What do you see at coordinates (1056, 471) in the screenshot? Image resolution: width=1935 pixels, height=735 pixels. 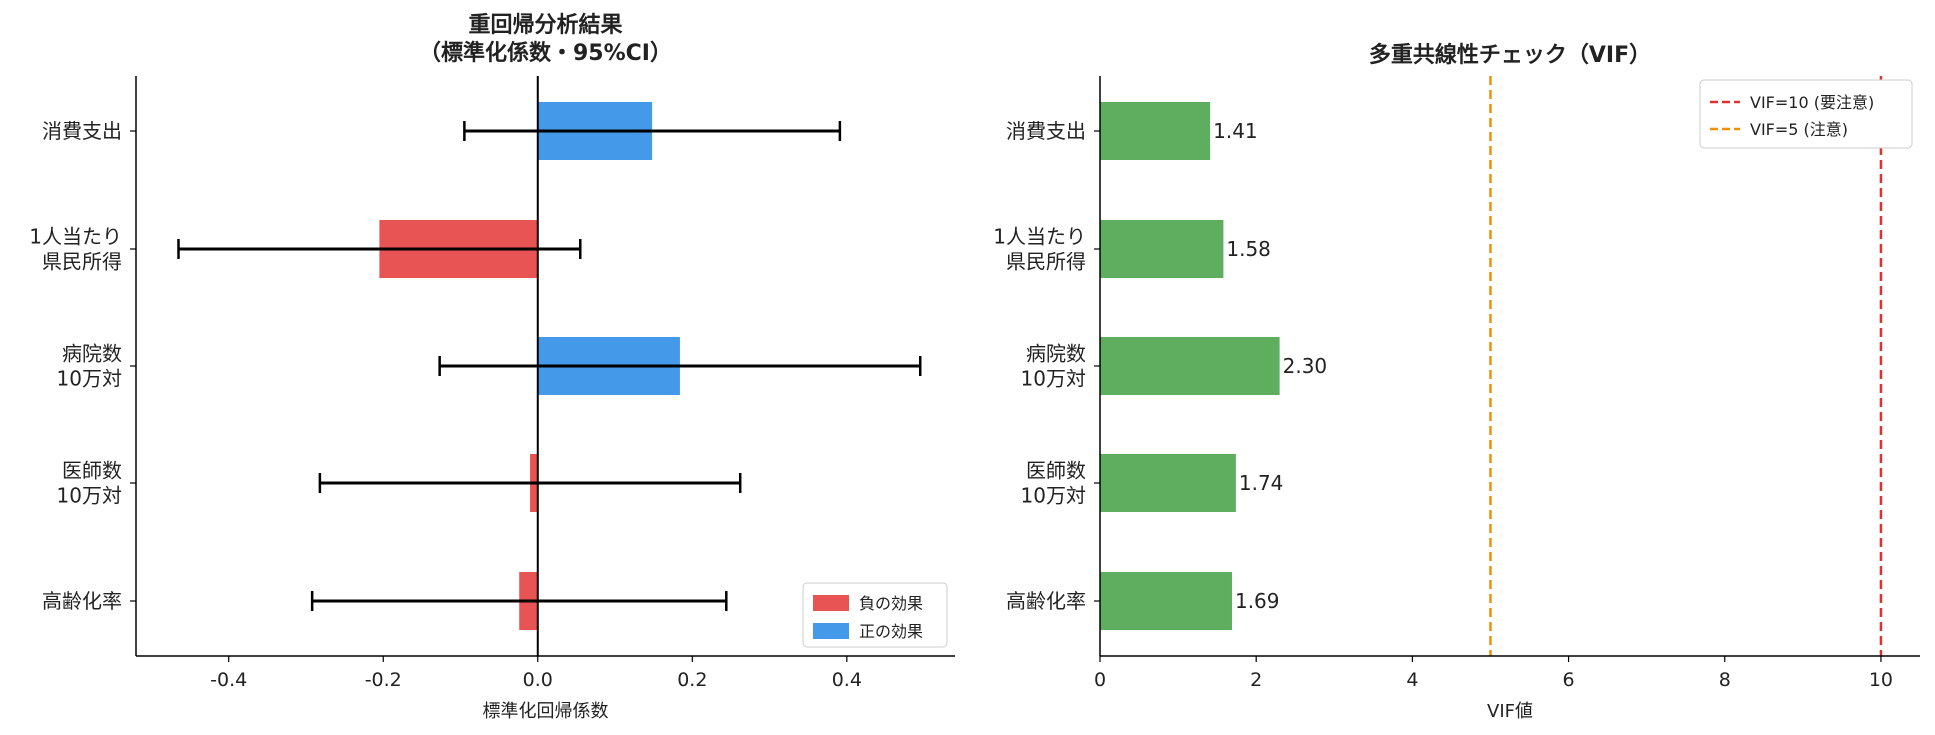 I see `vif-category-label: 医師数` at bounding box center [1056, 471].